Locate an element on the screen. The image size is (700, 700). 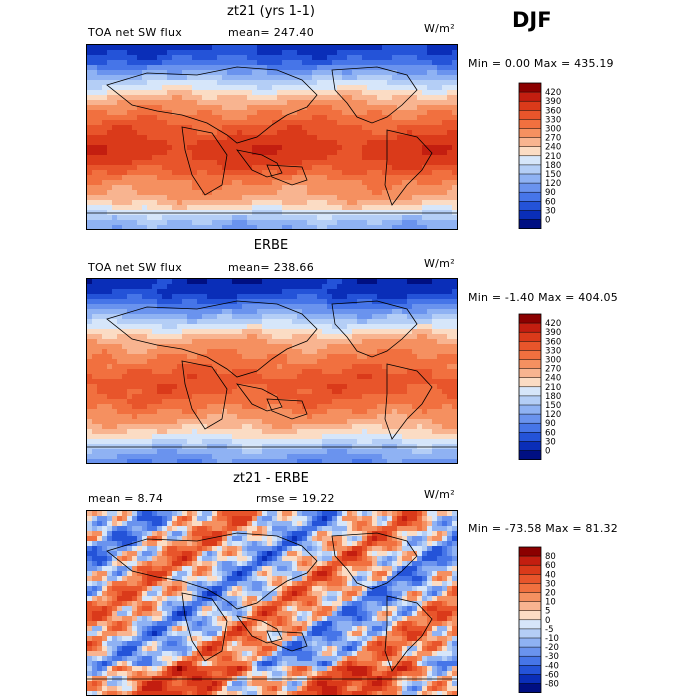
panel3-title: zt21 - ERBE is located at coordinates (271, 478).